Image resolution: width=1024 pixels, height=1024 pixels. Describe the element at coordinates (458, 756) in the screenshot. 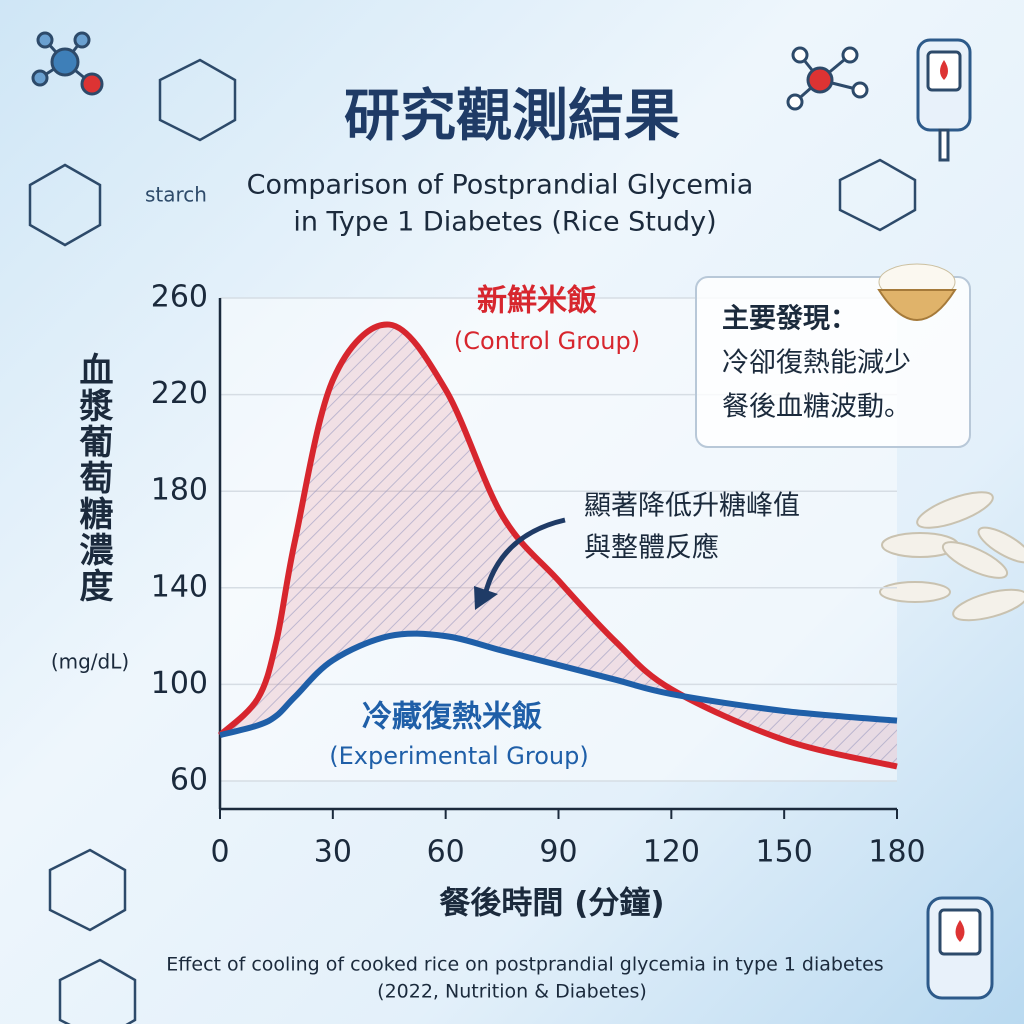

I see `series-sublabel: (Experimental Group)` at that location.